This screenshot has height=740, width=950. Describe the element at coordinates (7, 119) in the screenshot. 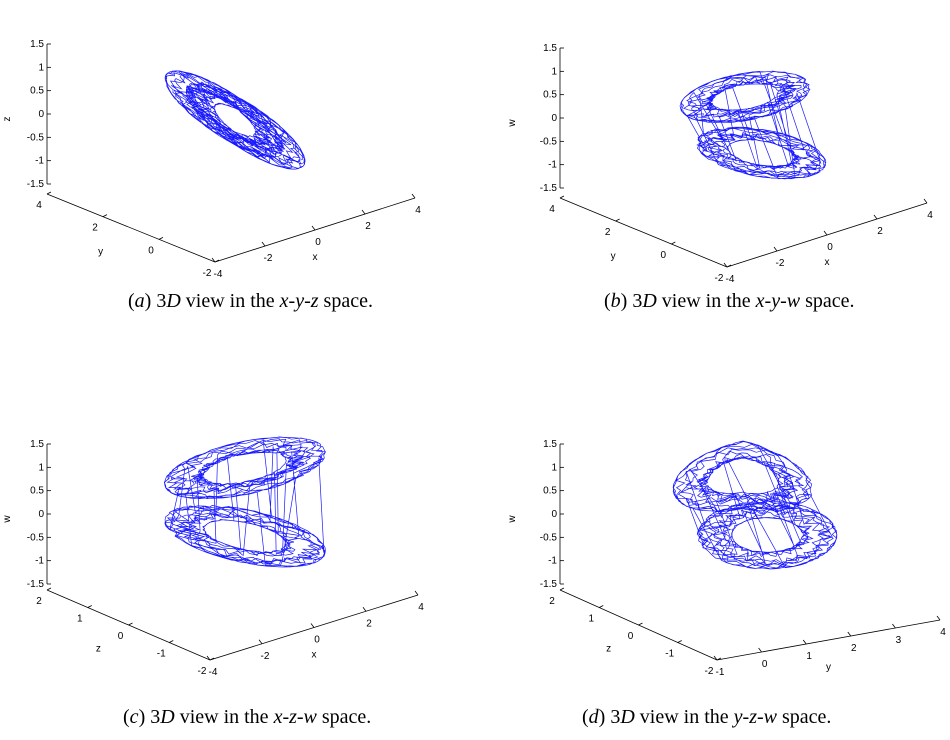

I see `z-axis-label: z` at that location.